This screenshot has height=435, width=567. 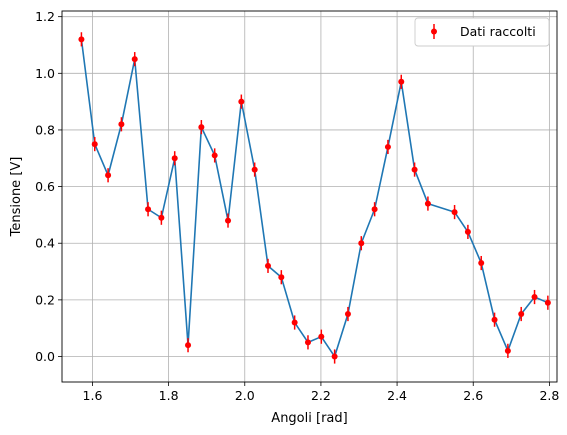 I want to click on y-tick-label: 0.0, so click(x=45, y=356).